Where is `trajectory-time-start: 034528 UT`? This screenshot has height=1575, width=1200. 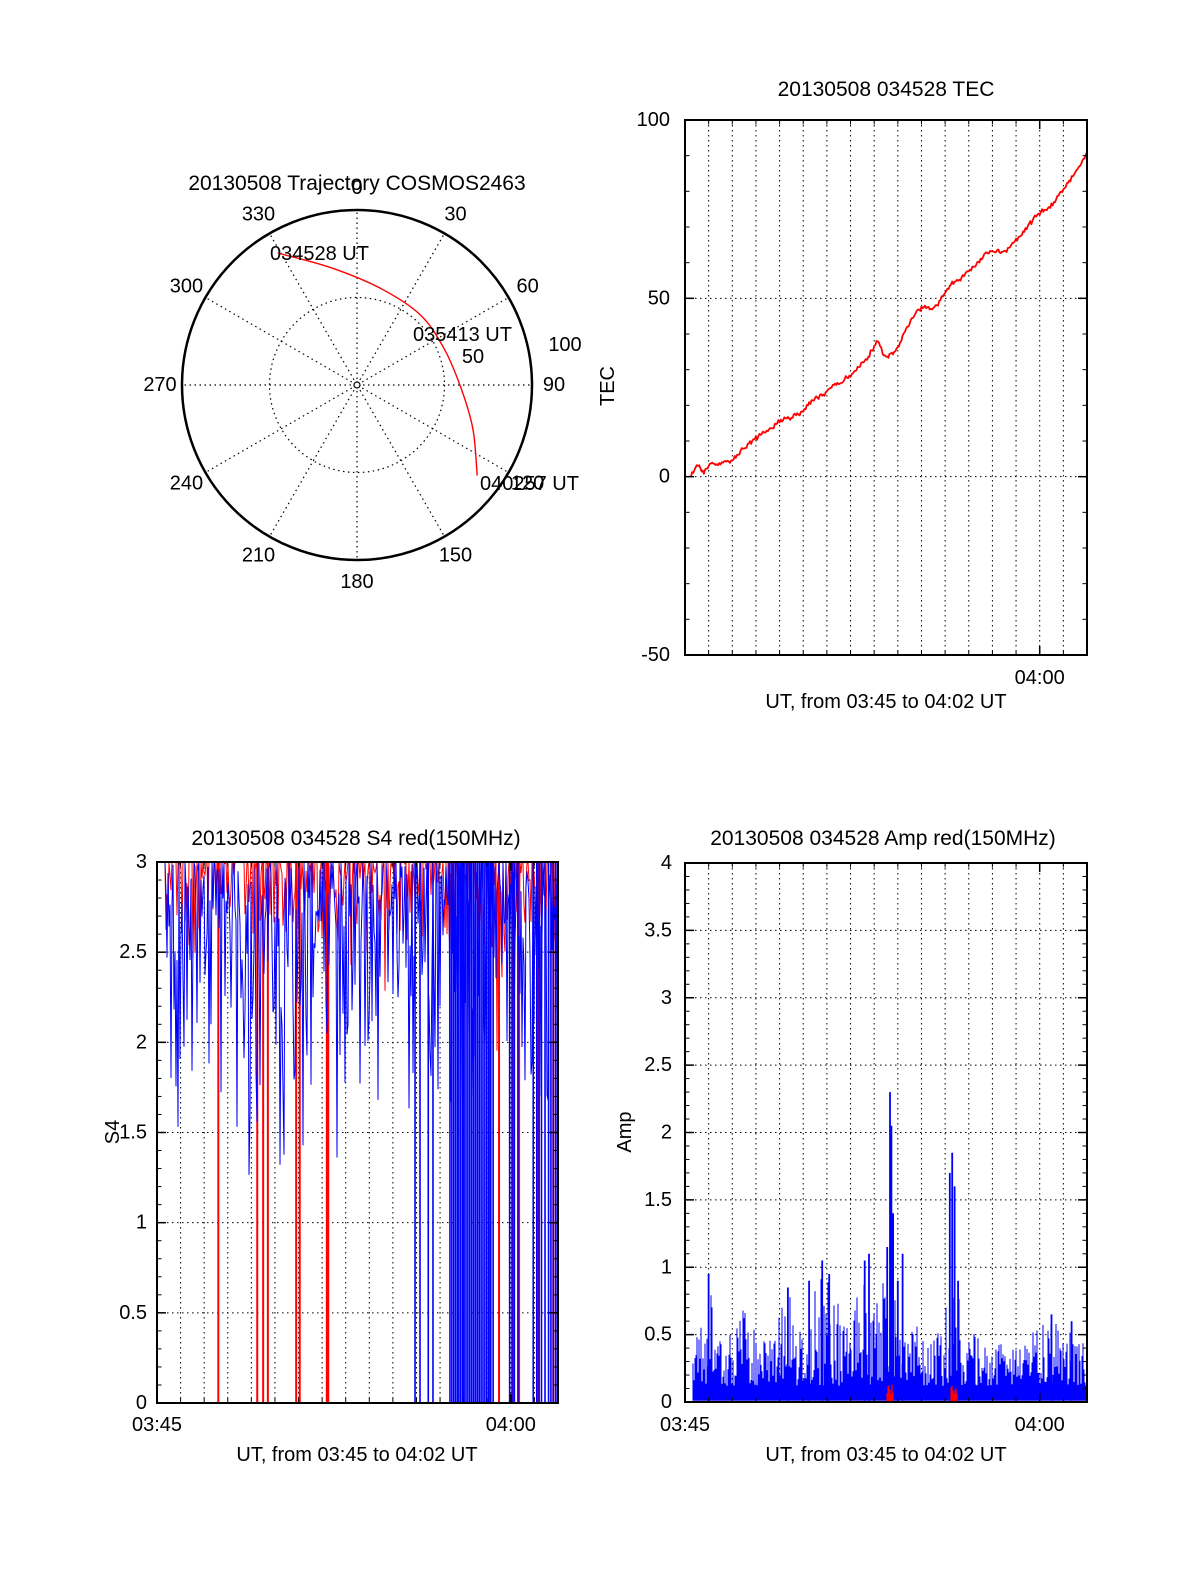 trajectory-time-start: 034528 UT is located at coordinates (319, 254).